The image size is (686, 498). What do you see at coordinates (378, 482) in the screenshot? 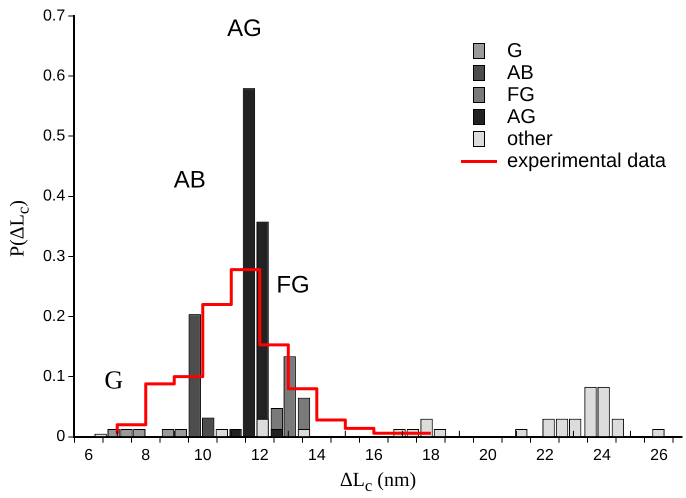
I see `x-axis-title: ΔL$_{c}$ (nm)` at bounding box center [378, 482].